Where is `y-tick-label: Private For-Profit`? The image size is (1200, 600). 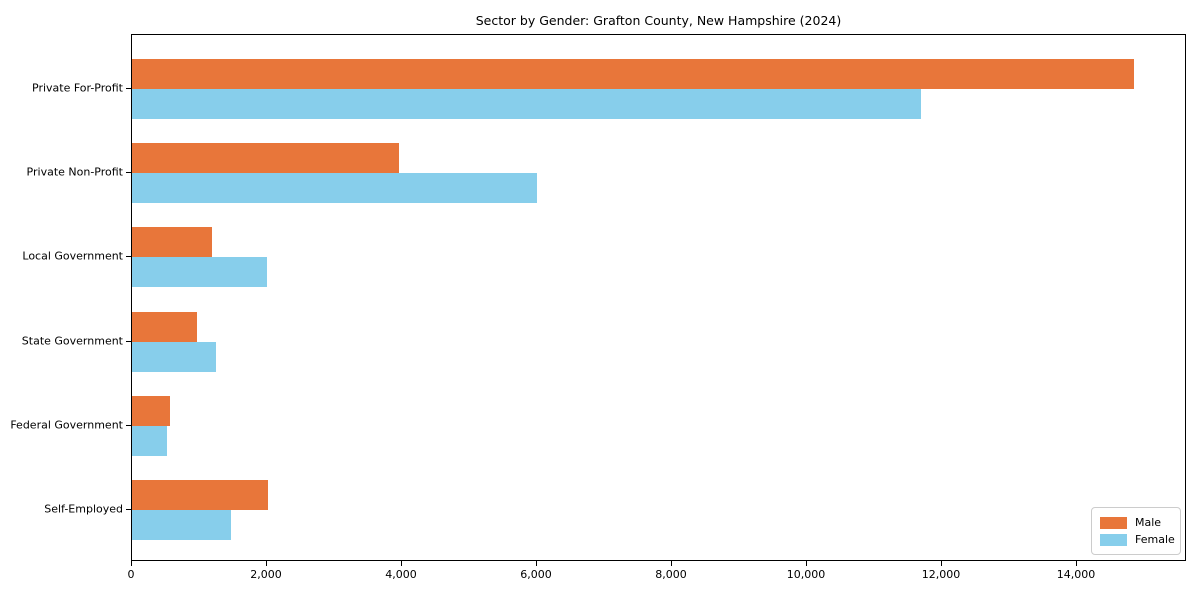
y-tick-label: Private For-Profit is located at coordinates (77, 88).